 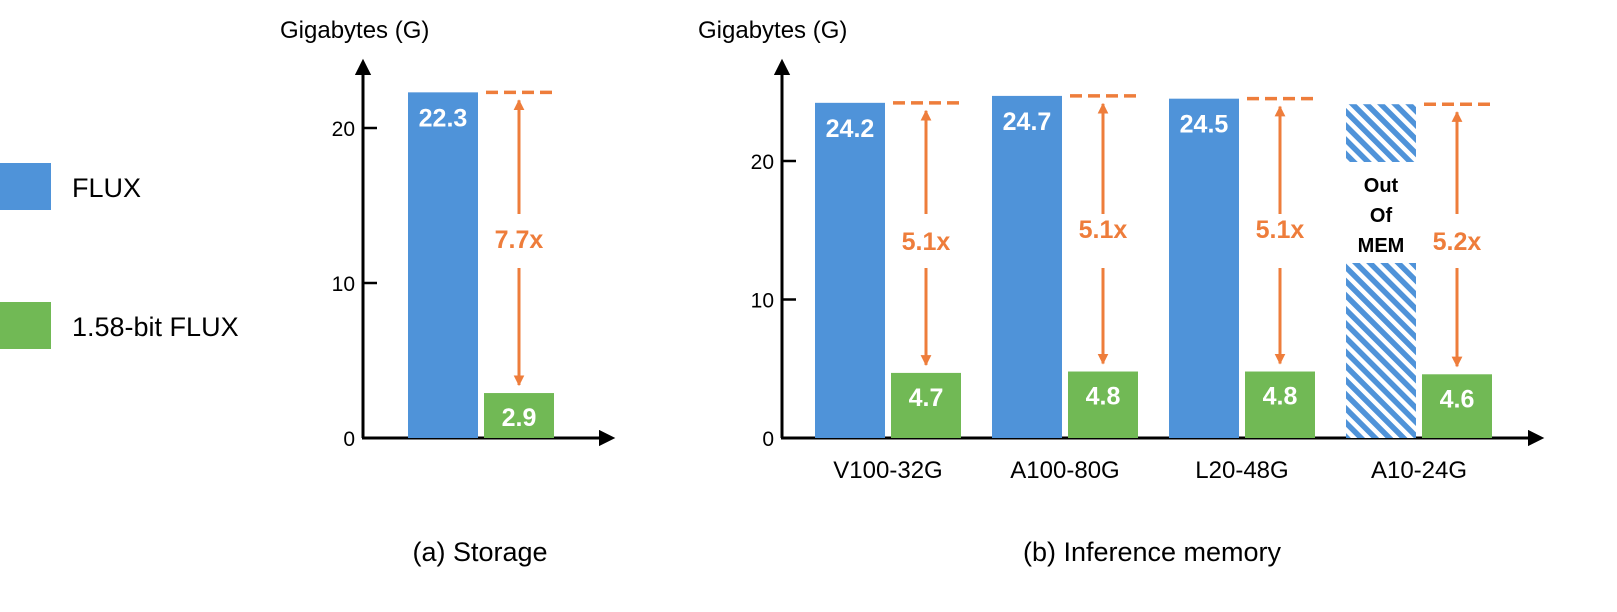 I want to click on legend-item-flux-158: 1.58-bit FLUX, so click(x=119, y=325).